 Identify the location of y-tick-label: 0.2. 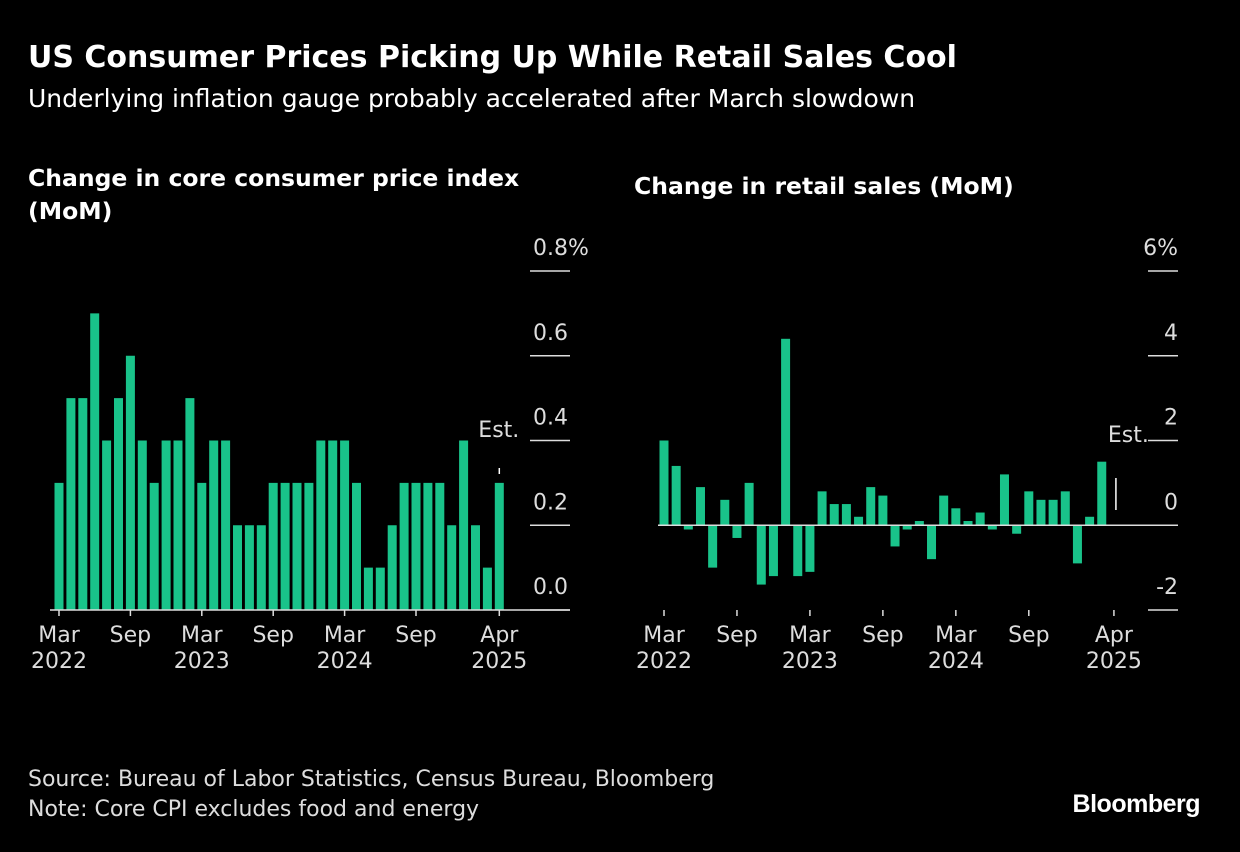
(550, 502).